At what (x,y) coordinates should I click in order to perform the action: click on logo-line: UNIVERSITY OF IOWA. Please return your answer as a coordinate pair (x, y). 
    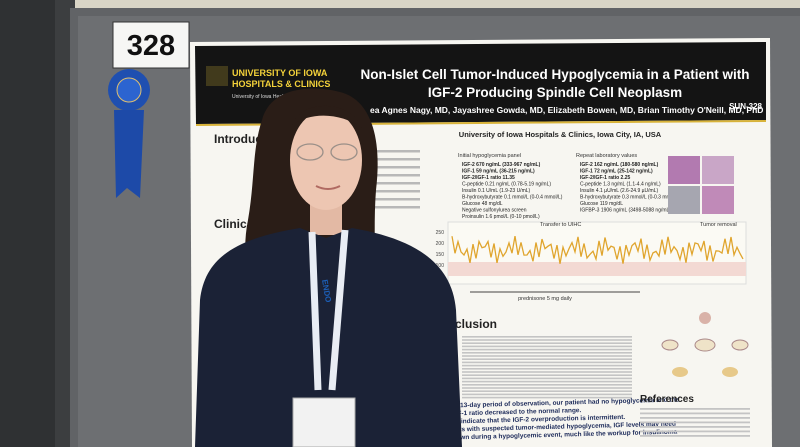
    Looking at the image, I should click on (280, 73).